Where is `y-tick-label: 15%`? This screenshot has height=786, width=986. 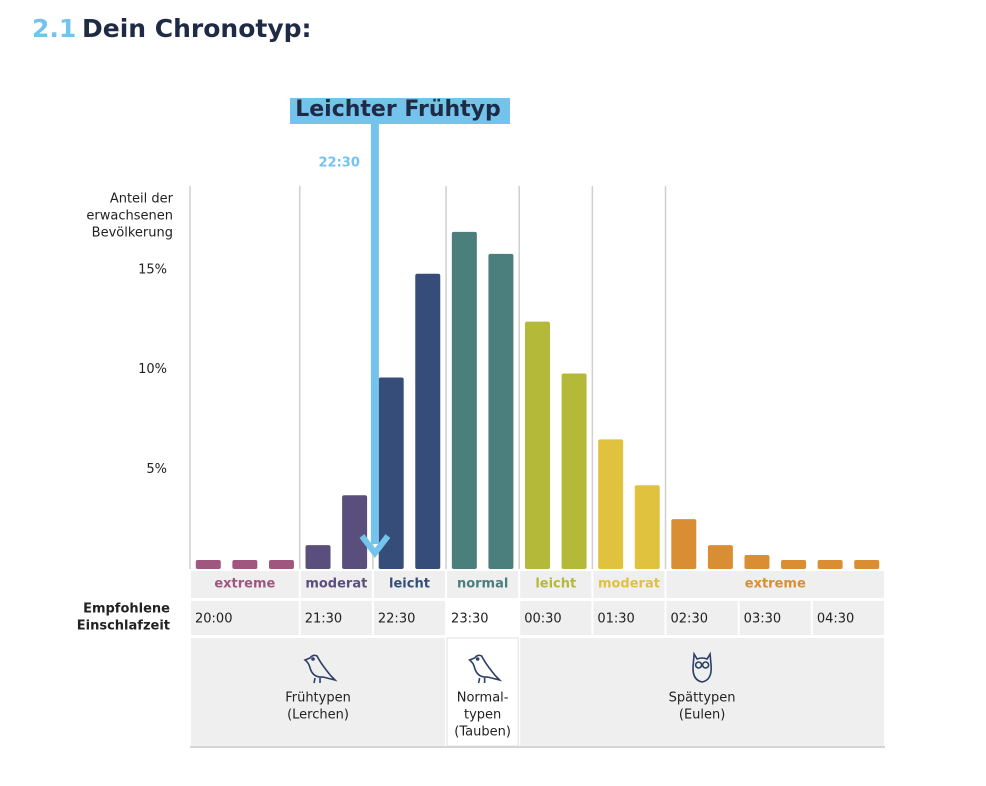
y-tick-label: 15% is located at coordinates (152, 269).